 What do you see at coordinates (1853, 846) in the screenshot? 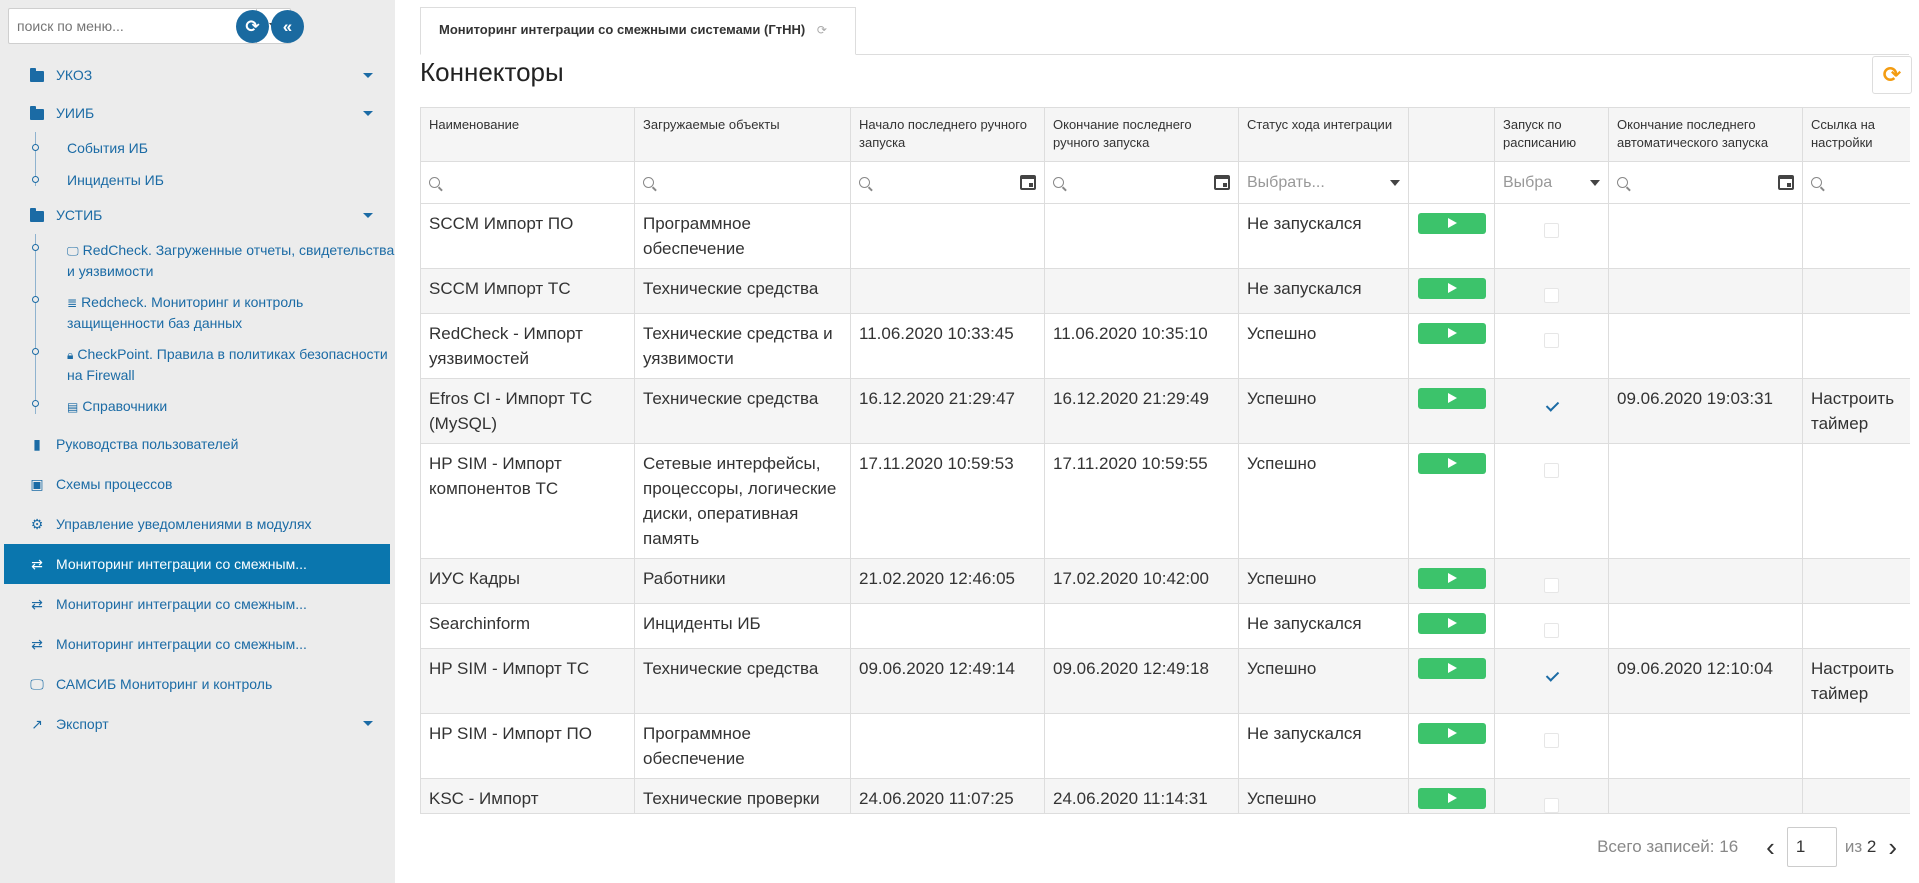
I see `page-of-label: из` at bounding box center [1853, 846].